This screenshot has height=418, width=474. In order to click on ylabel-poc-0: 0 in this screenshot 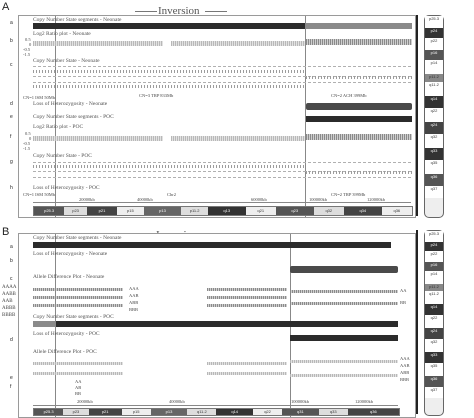, I will do `click(30, 138)`.